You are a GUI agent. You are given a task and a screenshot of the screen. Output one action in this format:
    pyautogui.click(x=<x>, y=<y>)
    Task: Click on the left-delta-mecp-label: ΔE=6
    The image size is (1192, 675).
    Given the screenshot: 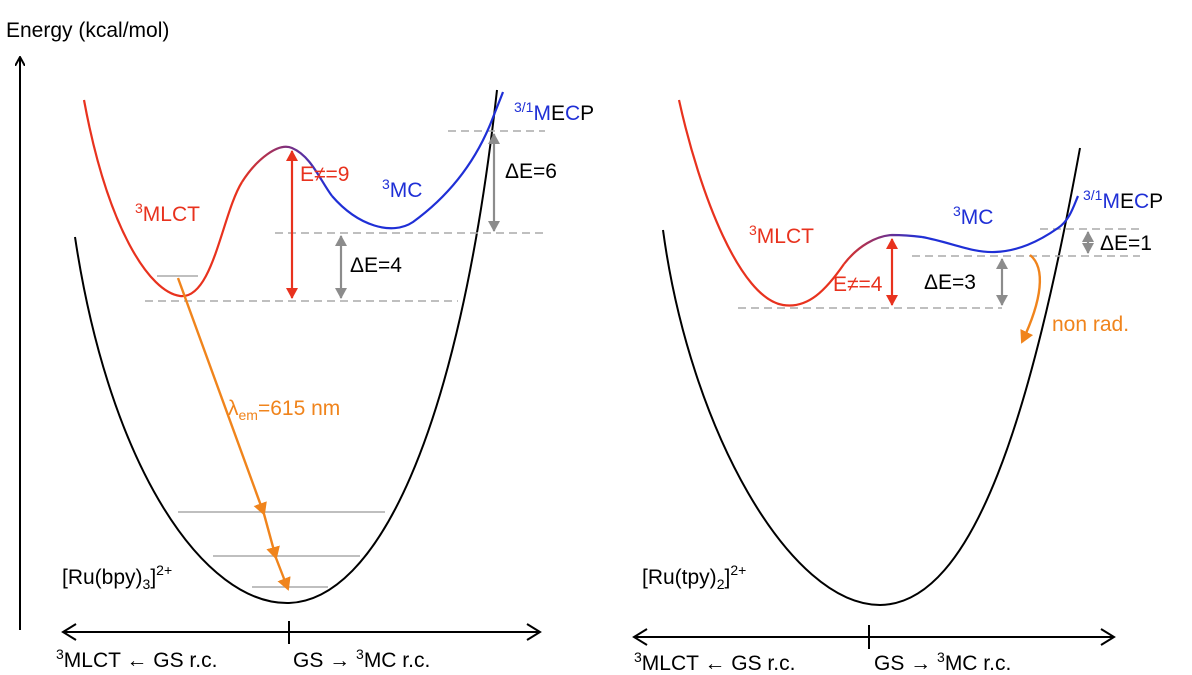 What is the action you would take?
    pyautogui.click(x=531, y=171)
    